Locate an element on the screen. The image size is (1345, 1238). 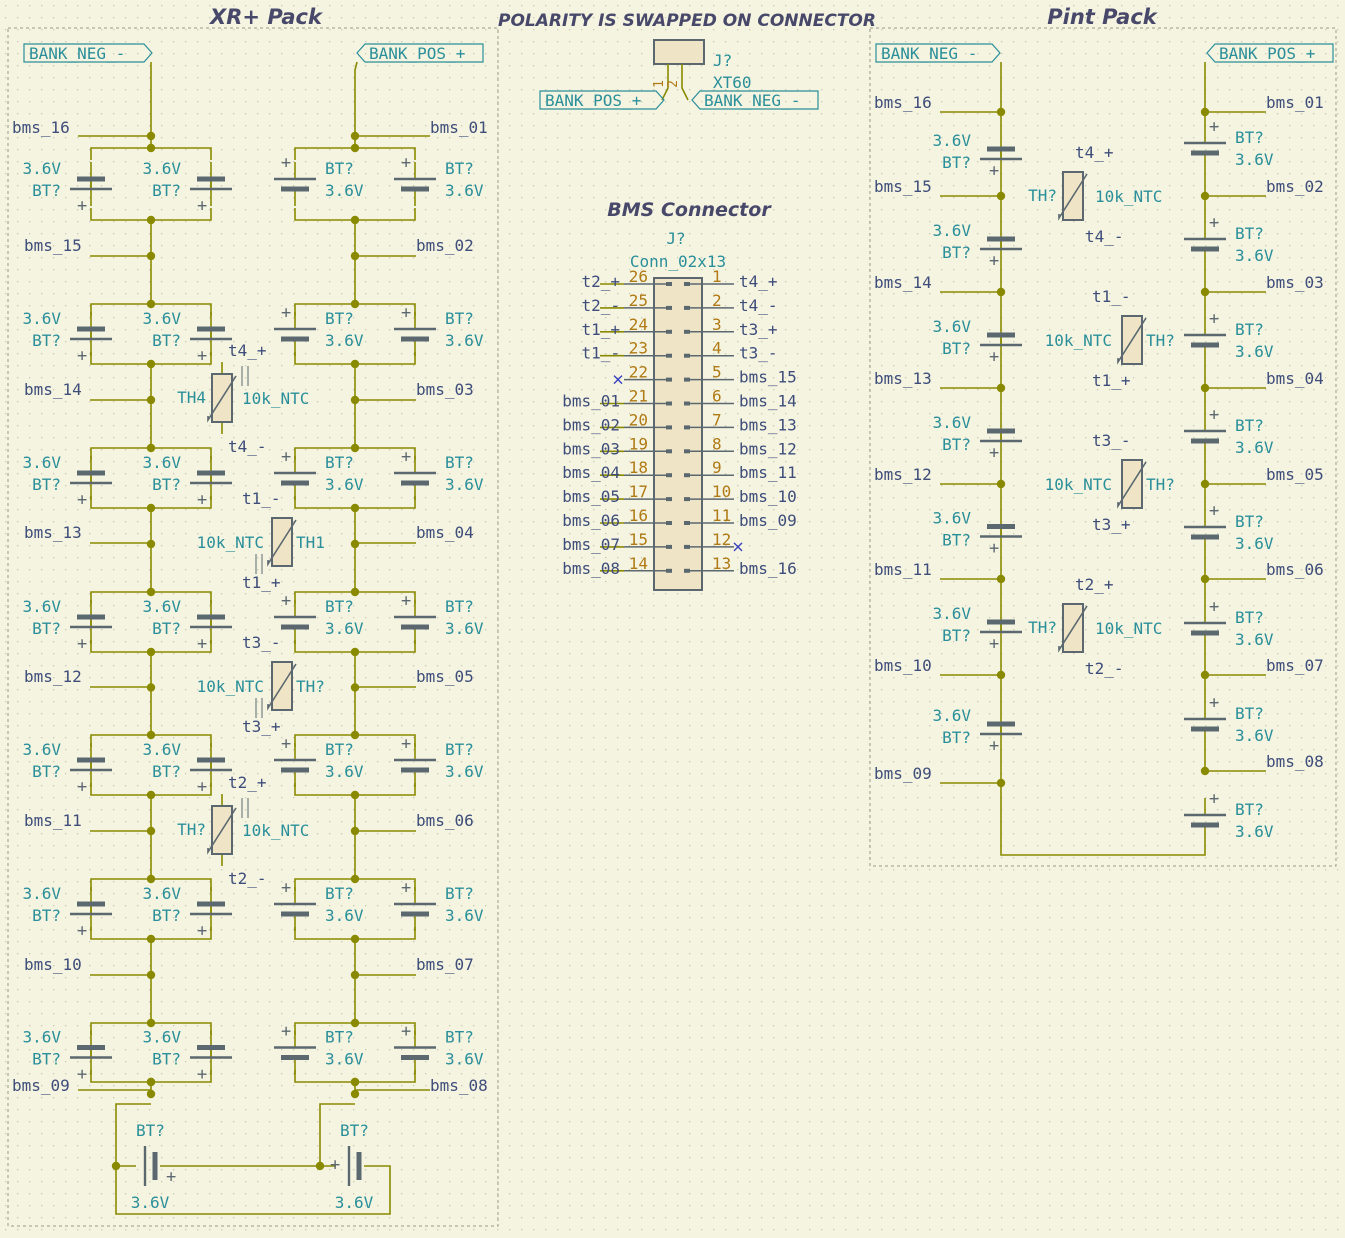
xt60-connector-body is located at coordinates (679, 52).